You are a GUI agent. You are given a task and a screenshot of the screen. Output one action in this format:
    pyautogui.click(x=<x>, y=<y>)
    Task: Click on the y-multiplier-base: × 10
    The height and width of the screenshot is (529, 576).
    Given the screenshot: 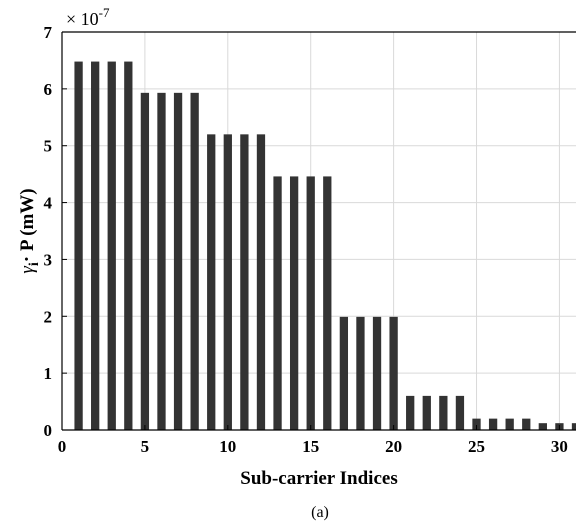 What is the action you would take?
    pyautogui.click(x=82, y=19)
    